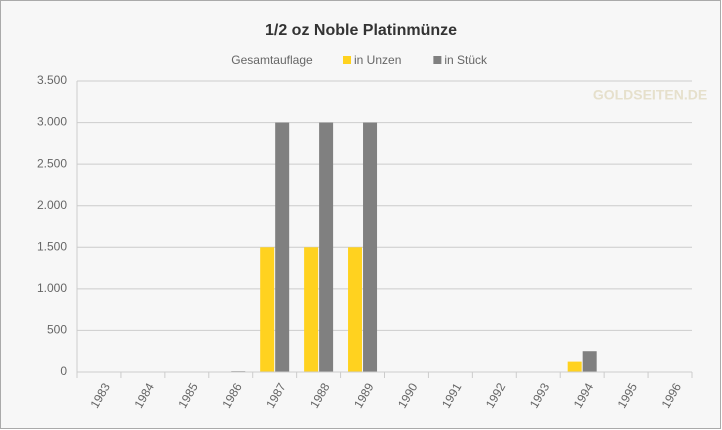  I want to click on y-tick-label: 500, so click(57, 330).